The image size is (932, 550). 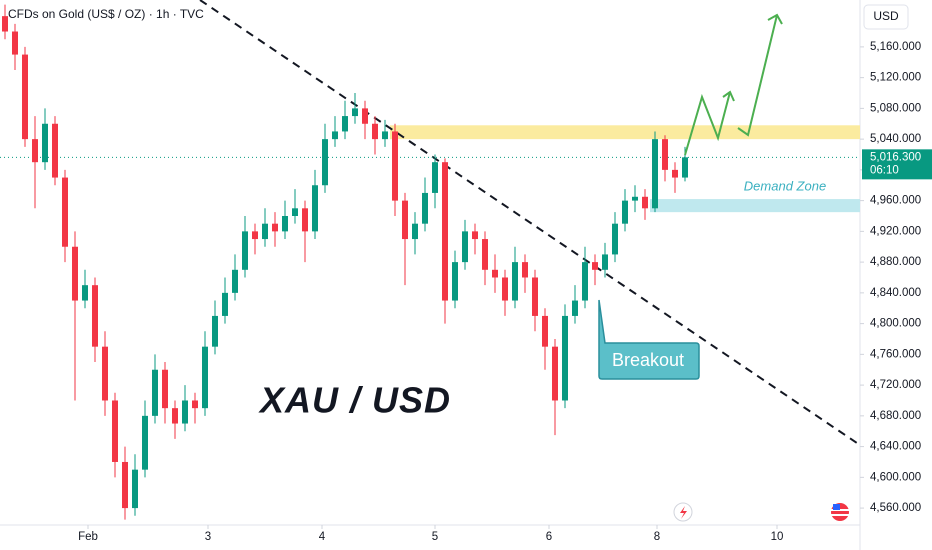 What do you see at coordinates (88, 537) in the screenshot?
I see `x-tick-label: Feb` at bounding box center [88, 537].